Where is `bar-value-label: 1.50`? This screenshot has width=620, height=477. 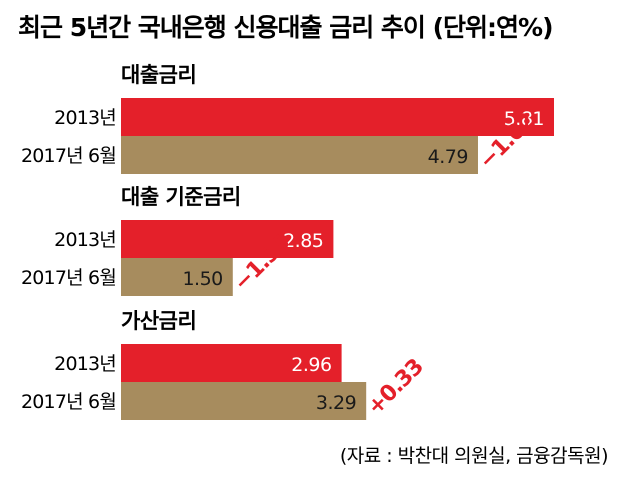
bar-value-label: 1.50 is located at coordinates (202, 279).